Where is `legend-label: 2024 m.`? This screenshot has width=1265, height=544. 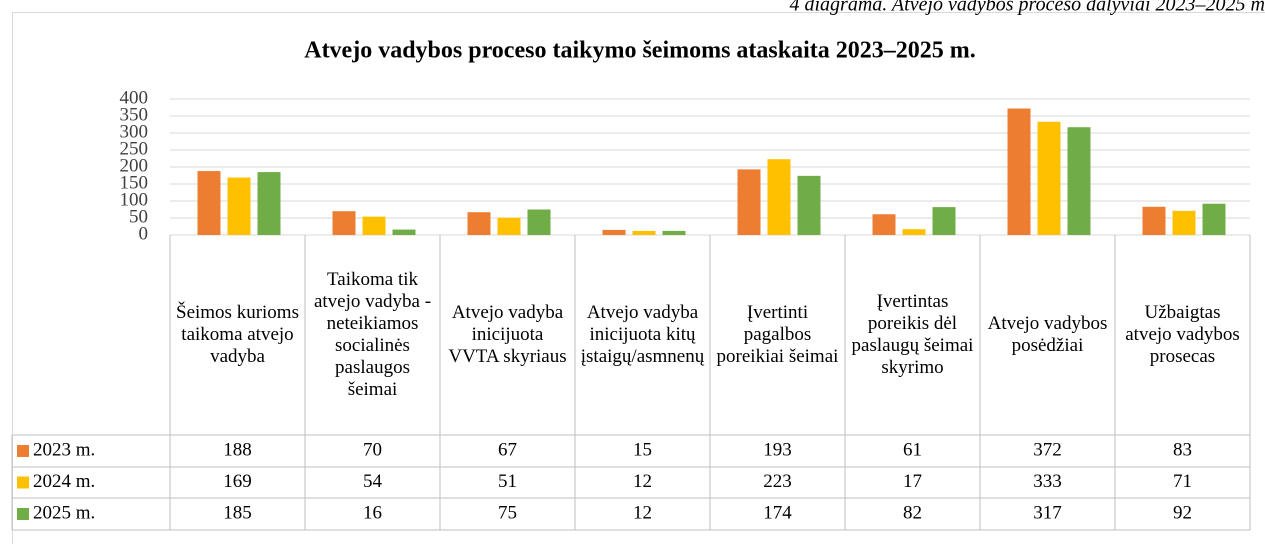
legend-label: 2024 m. is located at coordinates (64, 481).